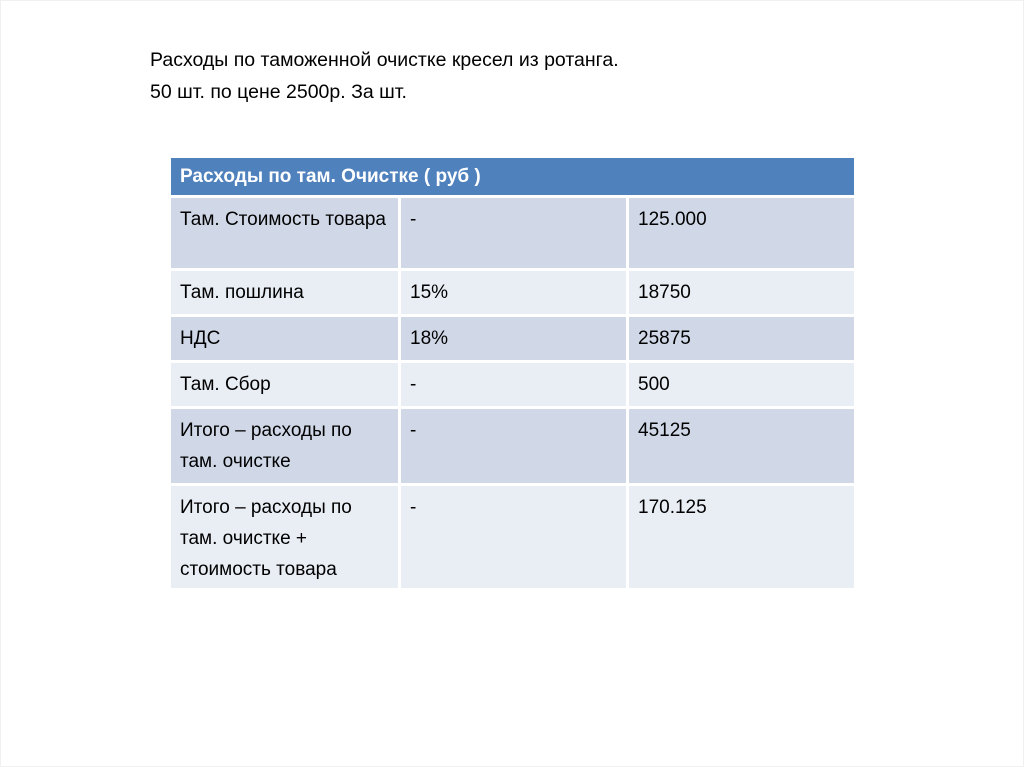 The image size is (1024, 767). What do you see at coordinates (284, 384) in the screenshot?
I see `row-label: Там. Сбор` at bounding box center [284, 384].